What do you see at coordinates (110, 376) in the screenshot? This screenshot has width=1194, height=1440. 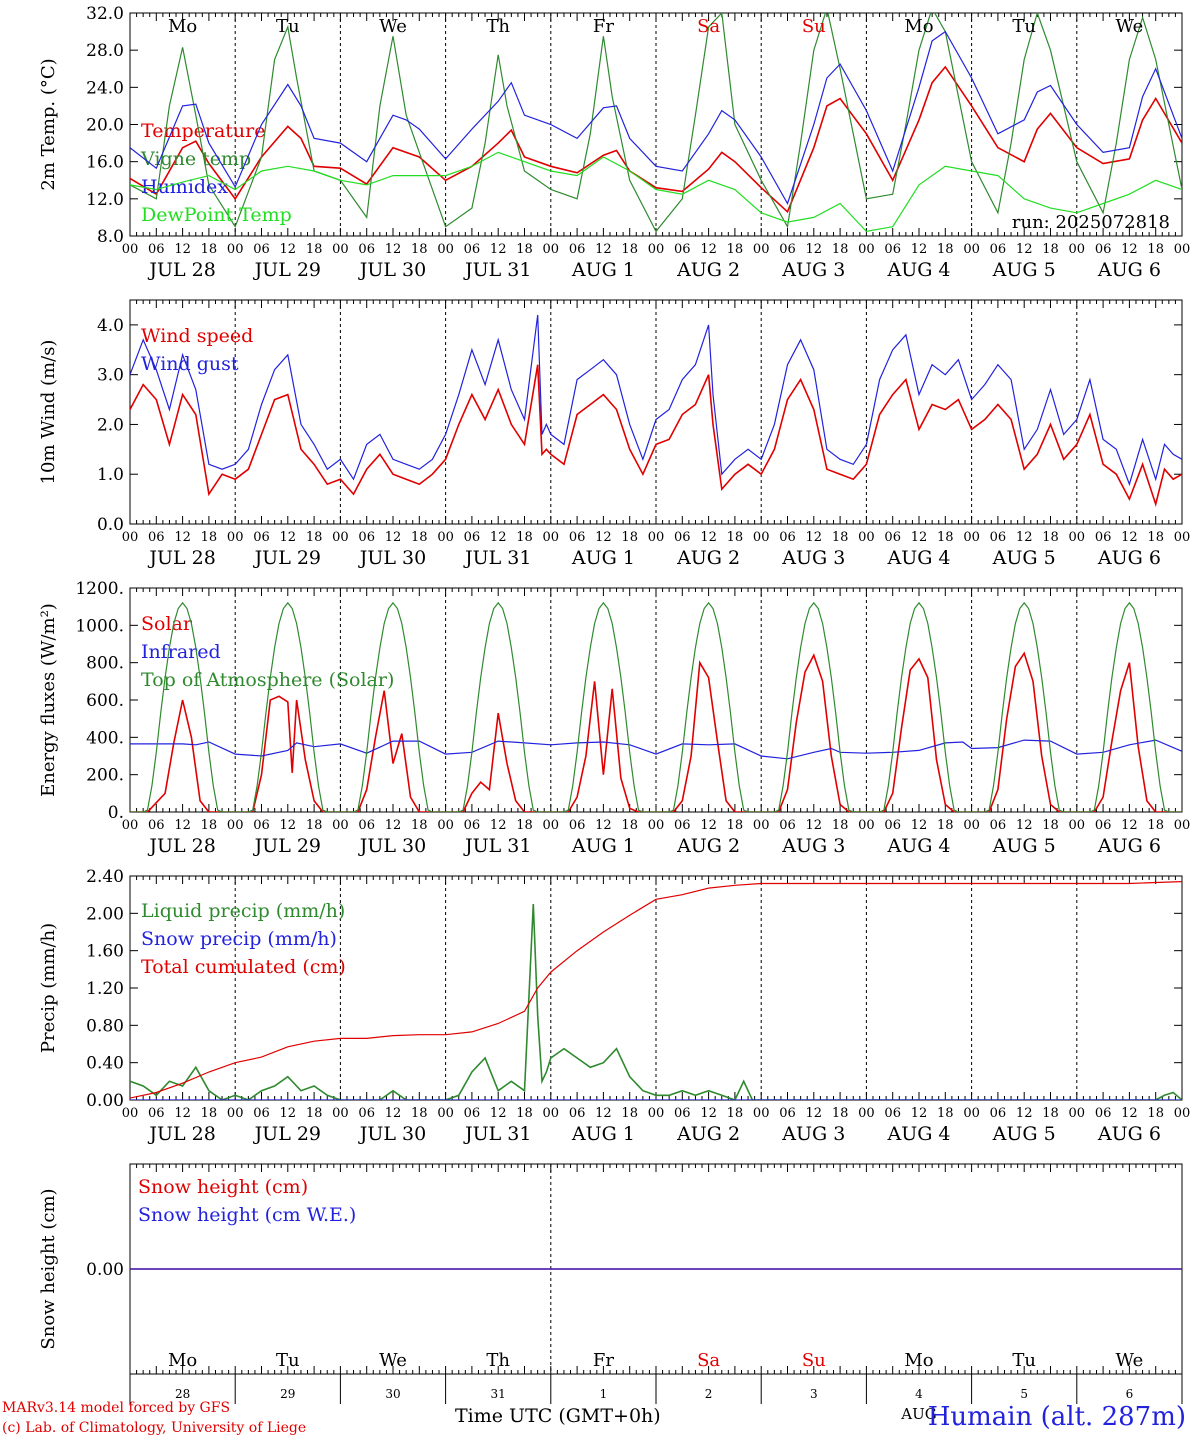 I see `y-tick-label: 3.0` at bounding box center [110, 376].